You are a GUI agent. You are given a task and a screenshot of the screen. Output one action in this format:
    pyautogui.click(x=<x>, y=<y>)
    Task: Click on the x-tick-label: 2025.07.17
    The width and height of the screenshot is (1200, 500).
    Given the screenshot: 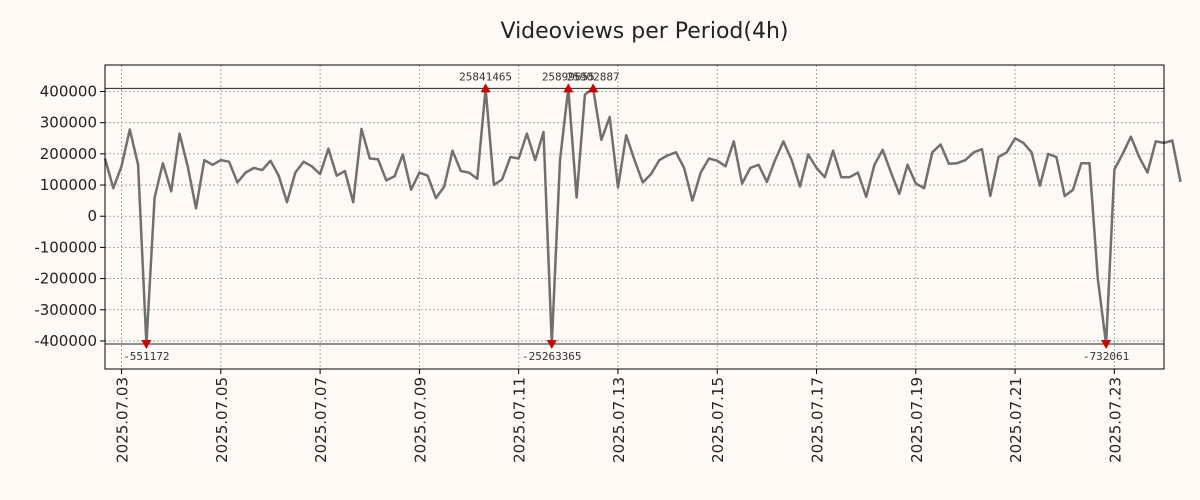 What is the action you would take?
    pyautogui.click(x=818, y=420)
    